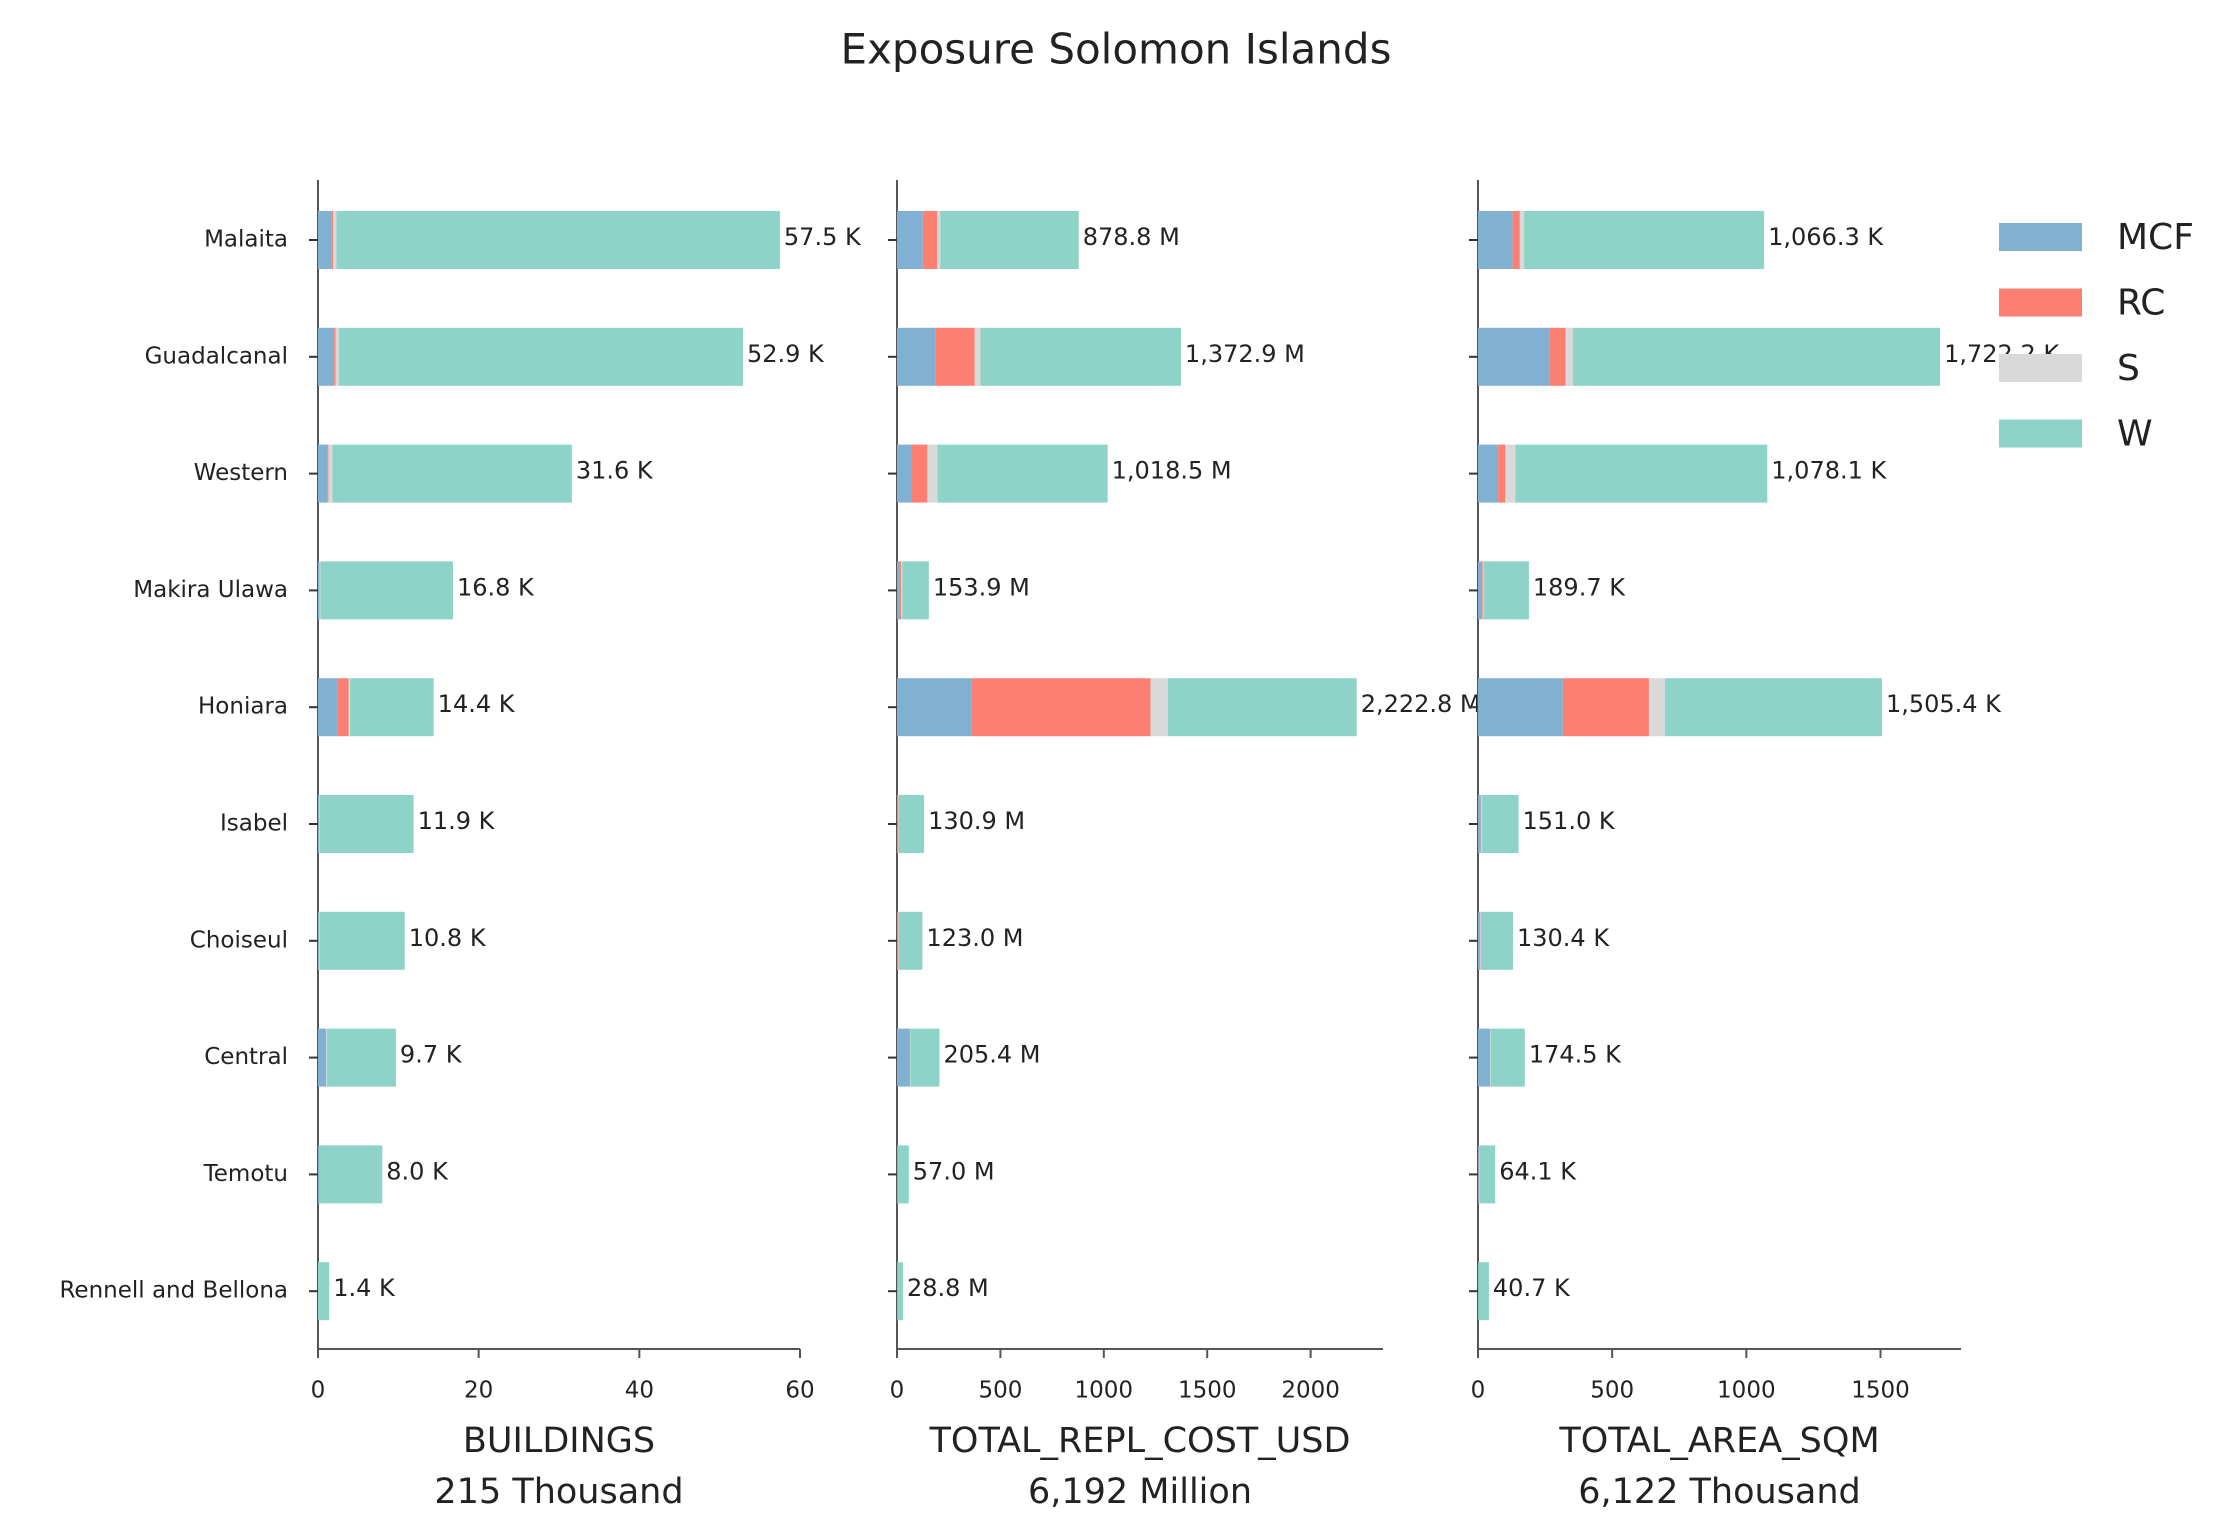 This screenshot has width=2232, height=1534. Describe the element at coordinates (1172, 471) in the screenshot. I see `value-label: 1,018.5 M` at that location.